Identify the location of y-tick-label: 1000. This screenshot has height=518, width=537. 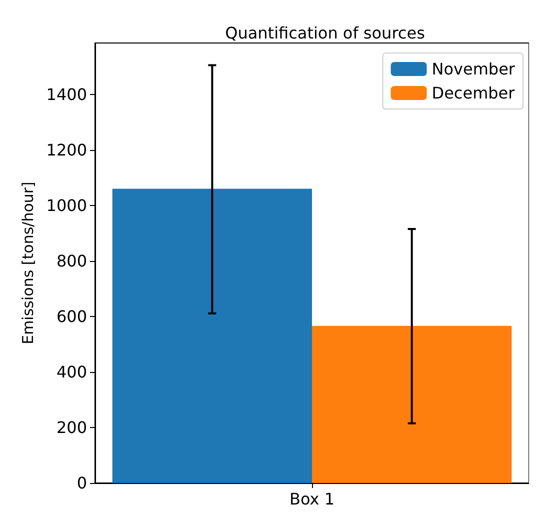
(66, 205).